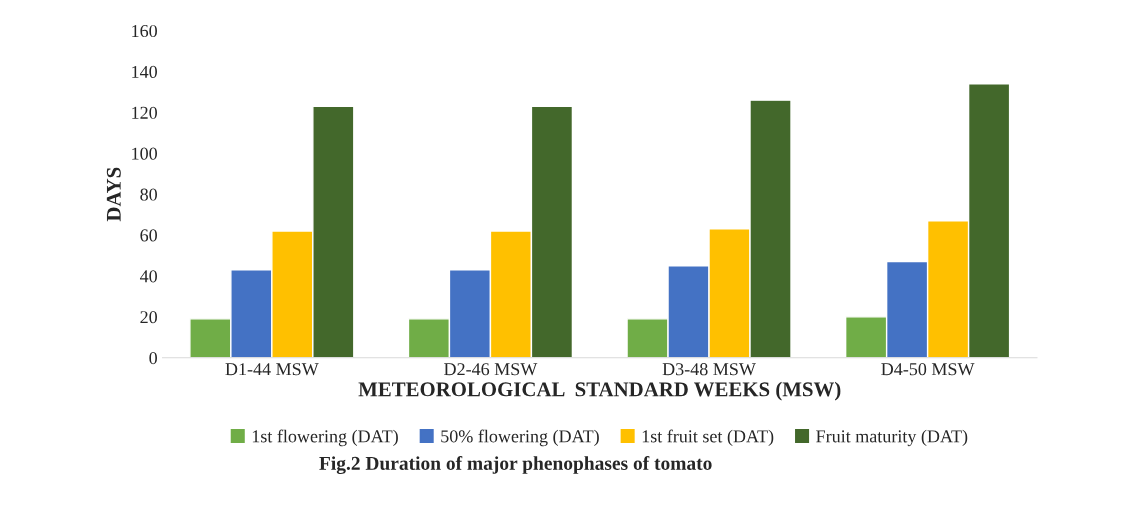 The image size is (1121, 511). I want to click on y-tick-label: 140, so click(144, 71).